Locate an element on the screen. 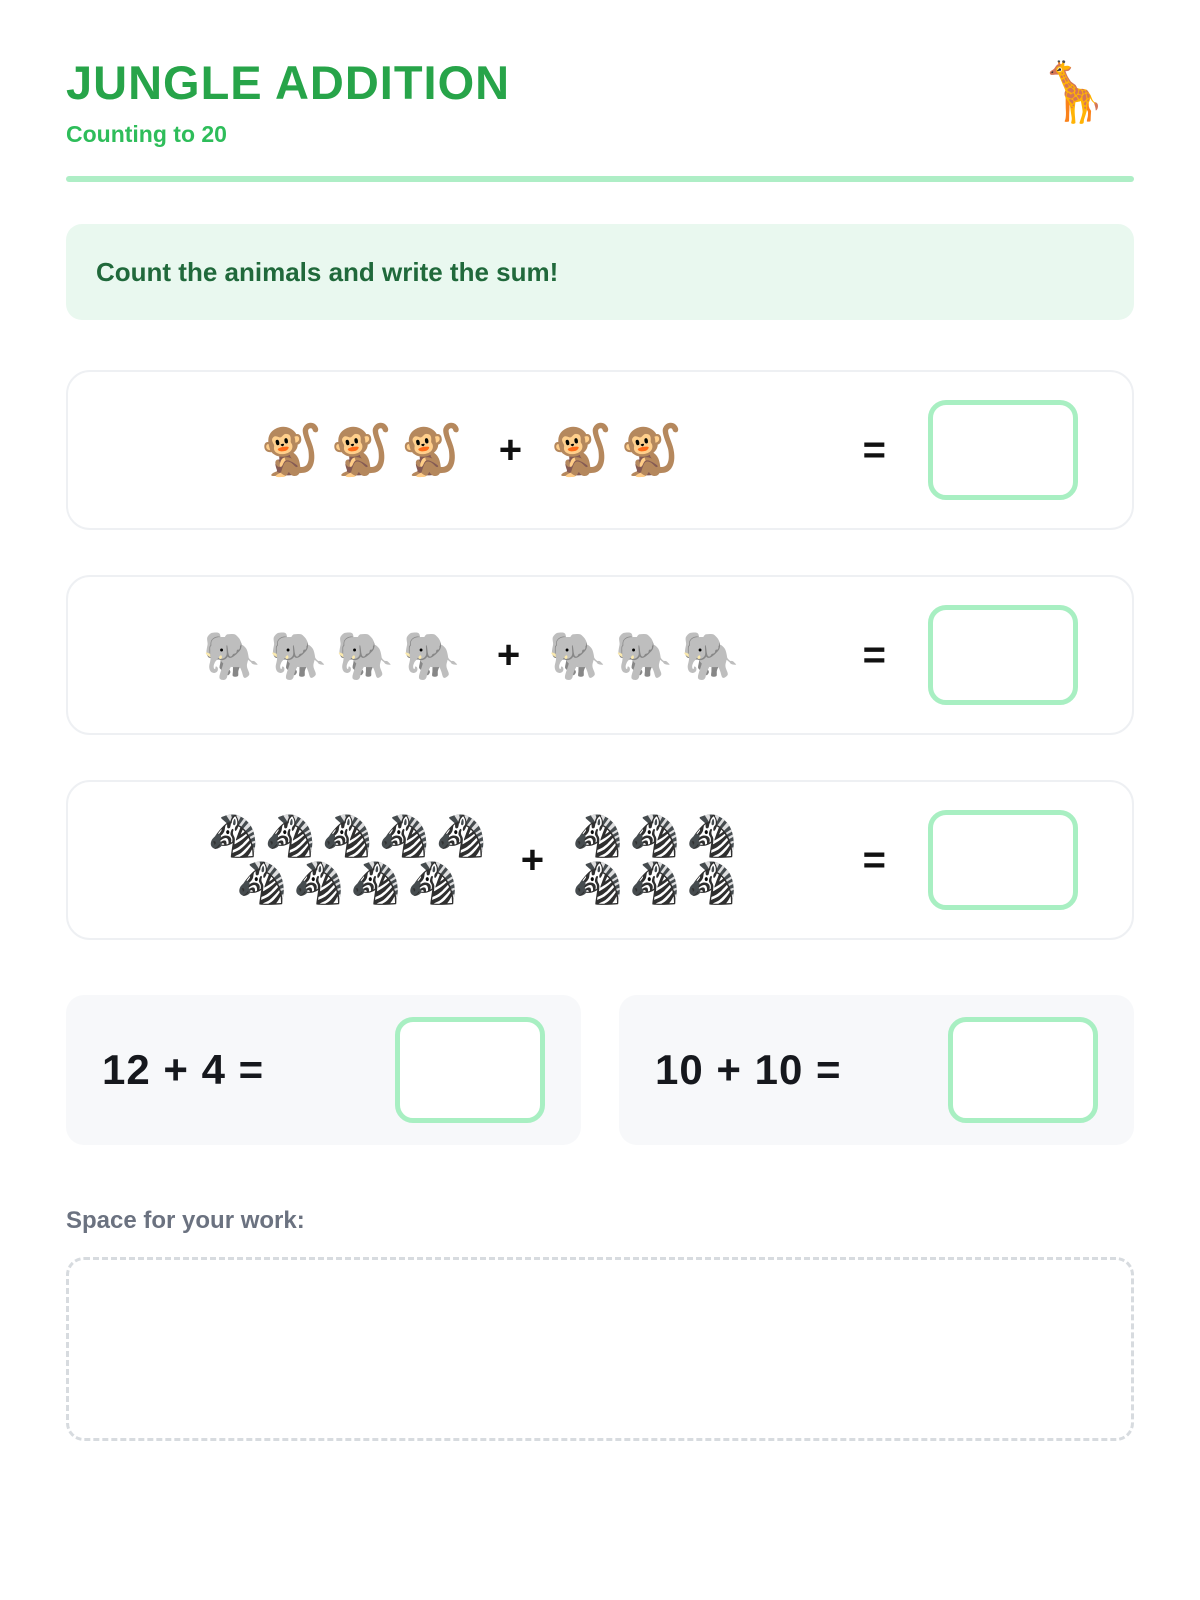 The width and height of the screenshot is (1200, 1600). problem-card: 🦓🦓🦓🦓🦓 🦓🦓🦓🦓 + 🦓🦓🦓 🦓🦓🦓 = is located at coordinates (600, 860).